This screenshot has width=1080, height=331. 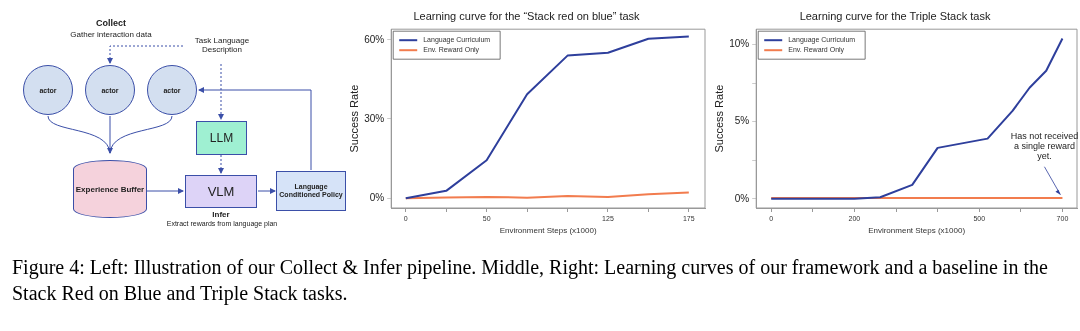 What do you see at coordinates (742, 121) in the screenshot?
I see `y-tick-label: 5%` at bounding box center [742, 121].